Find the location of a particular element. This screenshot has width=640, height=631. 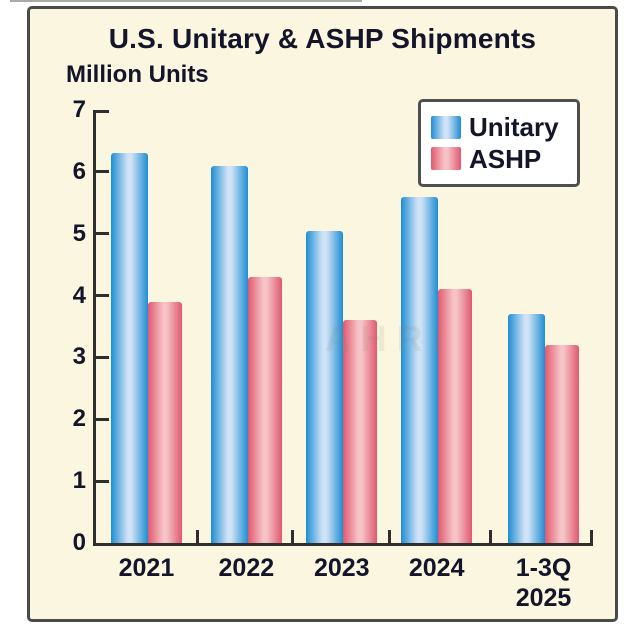

y-tick-label: 0 is located at coordinates (79, 542).